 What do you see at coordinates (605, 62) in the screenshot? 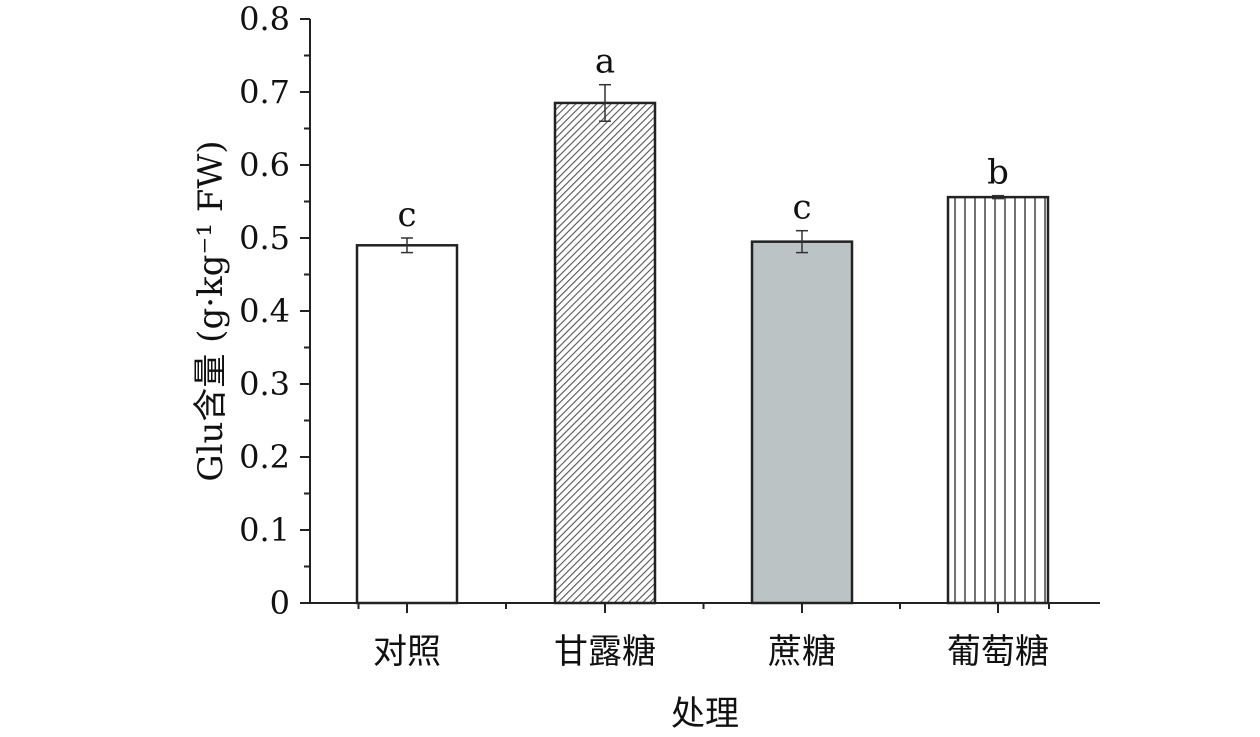
I see `significance-label-2: a` at bounding box center [605, 62].